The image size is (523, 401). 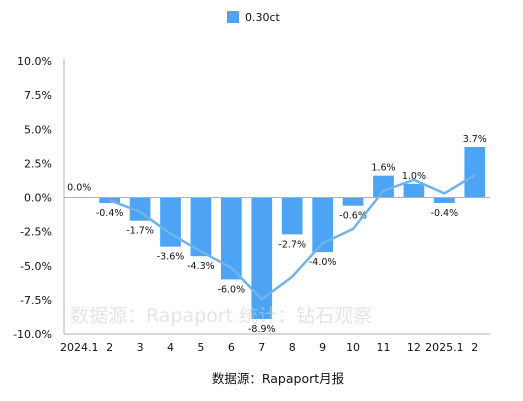 I want to click on source-note: 数据源：Rapaport月报, so click(x=278, y=378).